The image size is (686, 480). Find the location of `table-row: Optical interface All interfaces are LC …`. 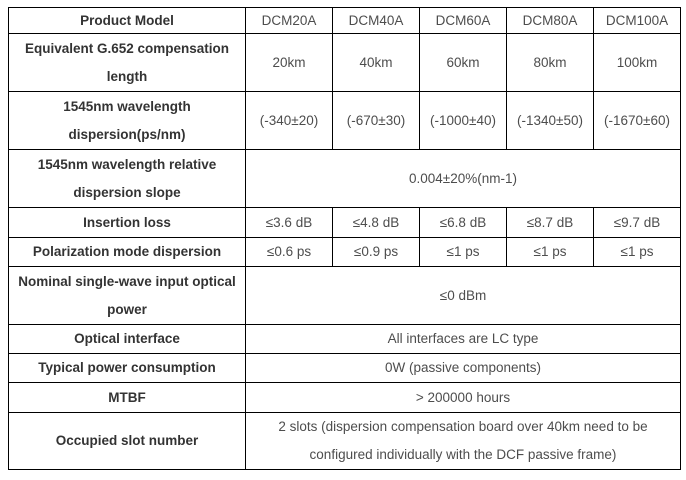

table-row: Optical interface All interfaces are LC … is located at coordinates (344, 339).